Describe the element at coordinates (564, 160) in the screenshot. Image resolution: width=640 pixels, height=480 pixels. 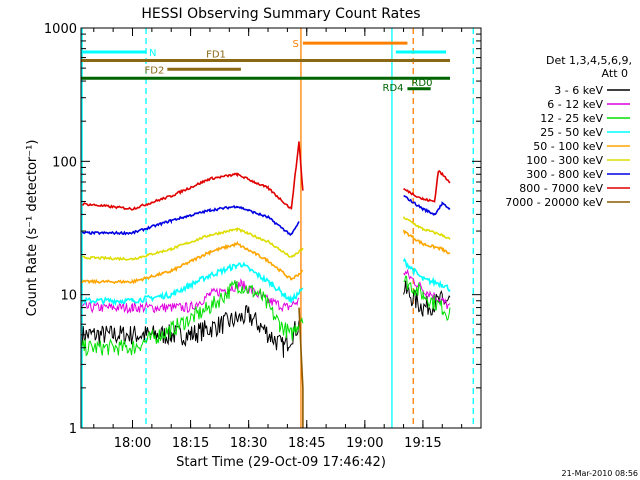
I see `legend-entry-label: 100 - 300 keV` at that location.